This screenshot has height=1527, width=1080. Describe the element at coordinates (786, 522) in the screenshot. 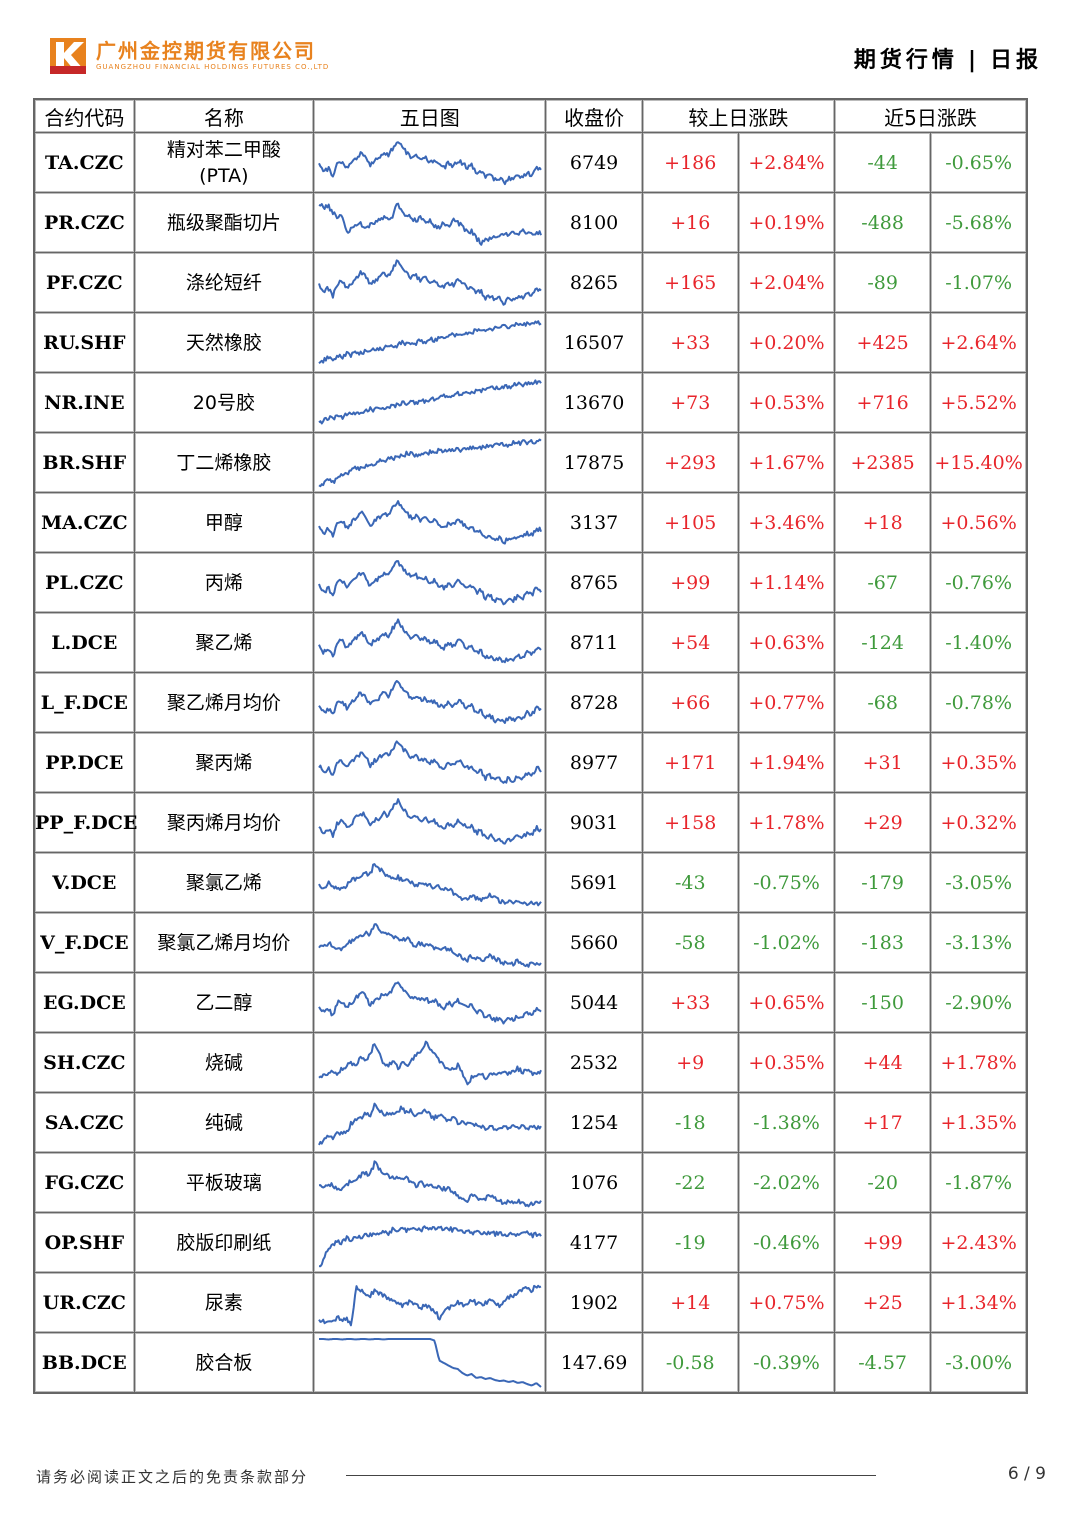

I see `day-change-pct: +3.46%` at that location.